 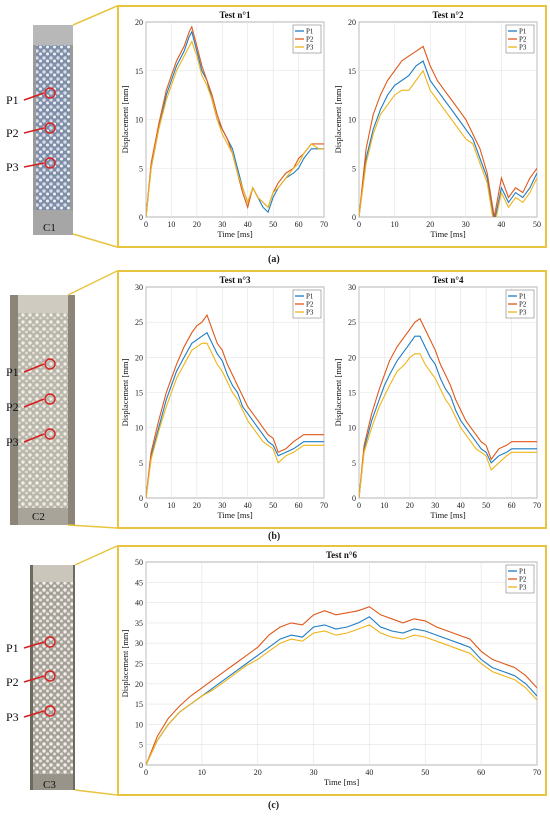 I want to click on chart-title: Test n°3, so click(x=235, y=280).